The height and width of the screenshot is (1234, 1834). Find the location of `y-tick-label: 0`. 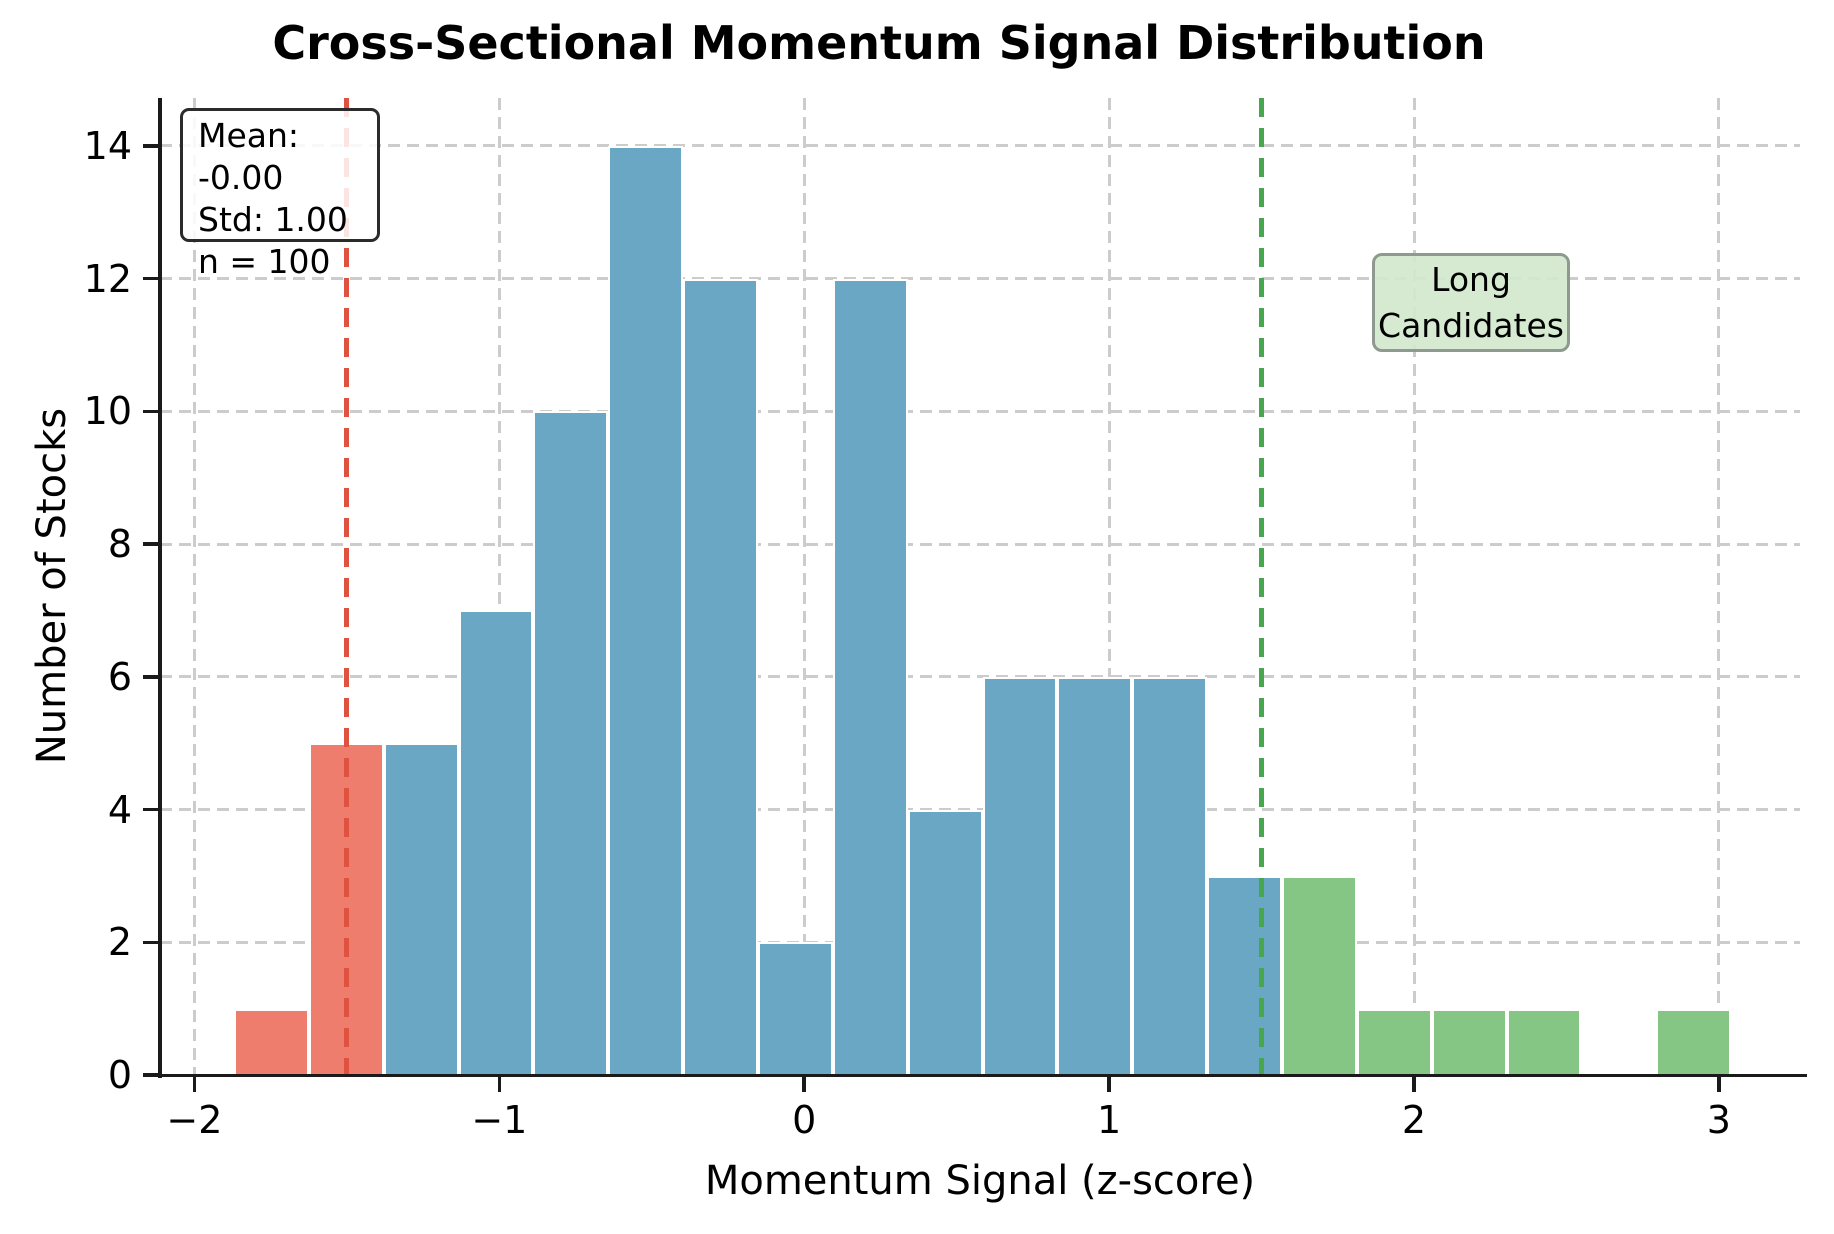

y-tick-label: 0 is located at coordinates (119, 1075).